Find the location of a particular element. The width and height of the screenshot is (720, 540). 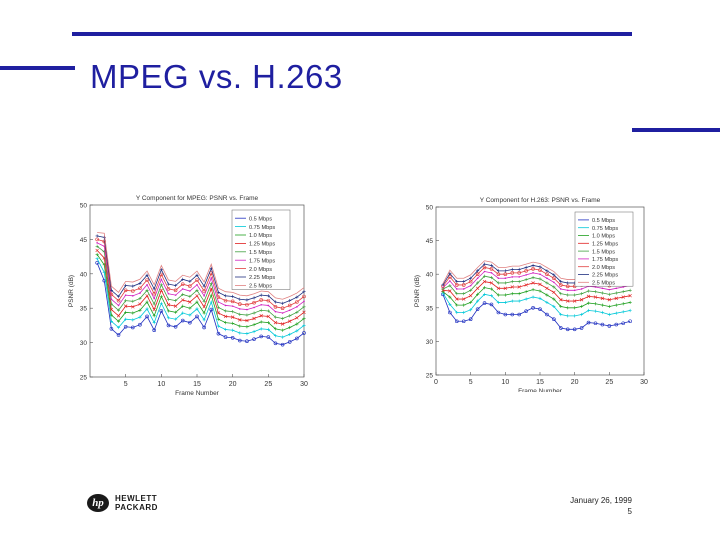

series-1-25-mbps is located at coordinates (536, 291).